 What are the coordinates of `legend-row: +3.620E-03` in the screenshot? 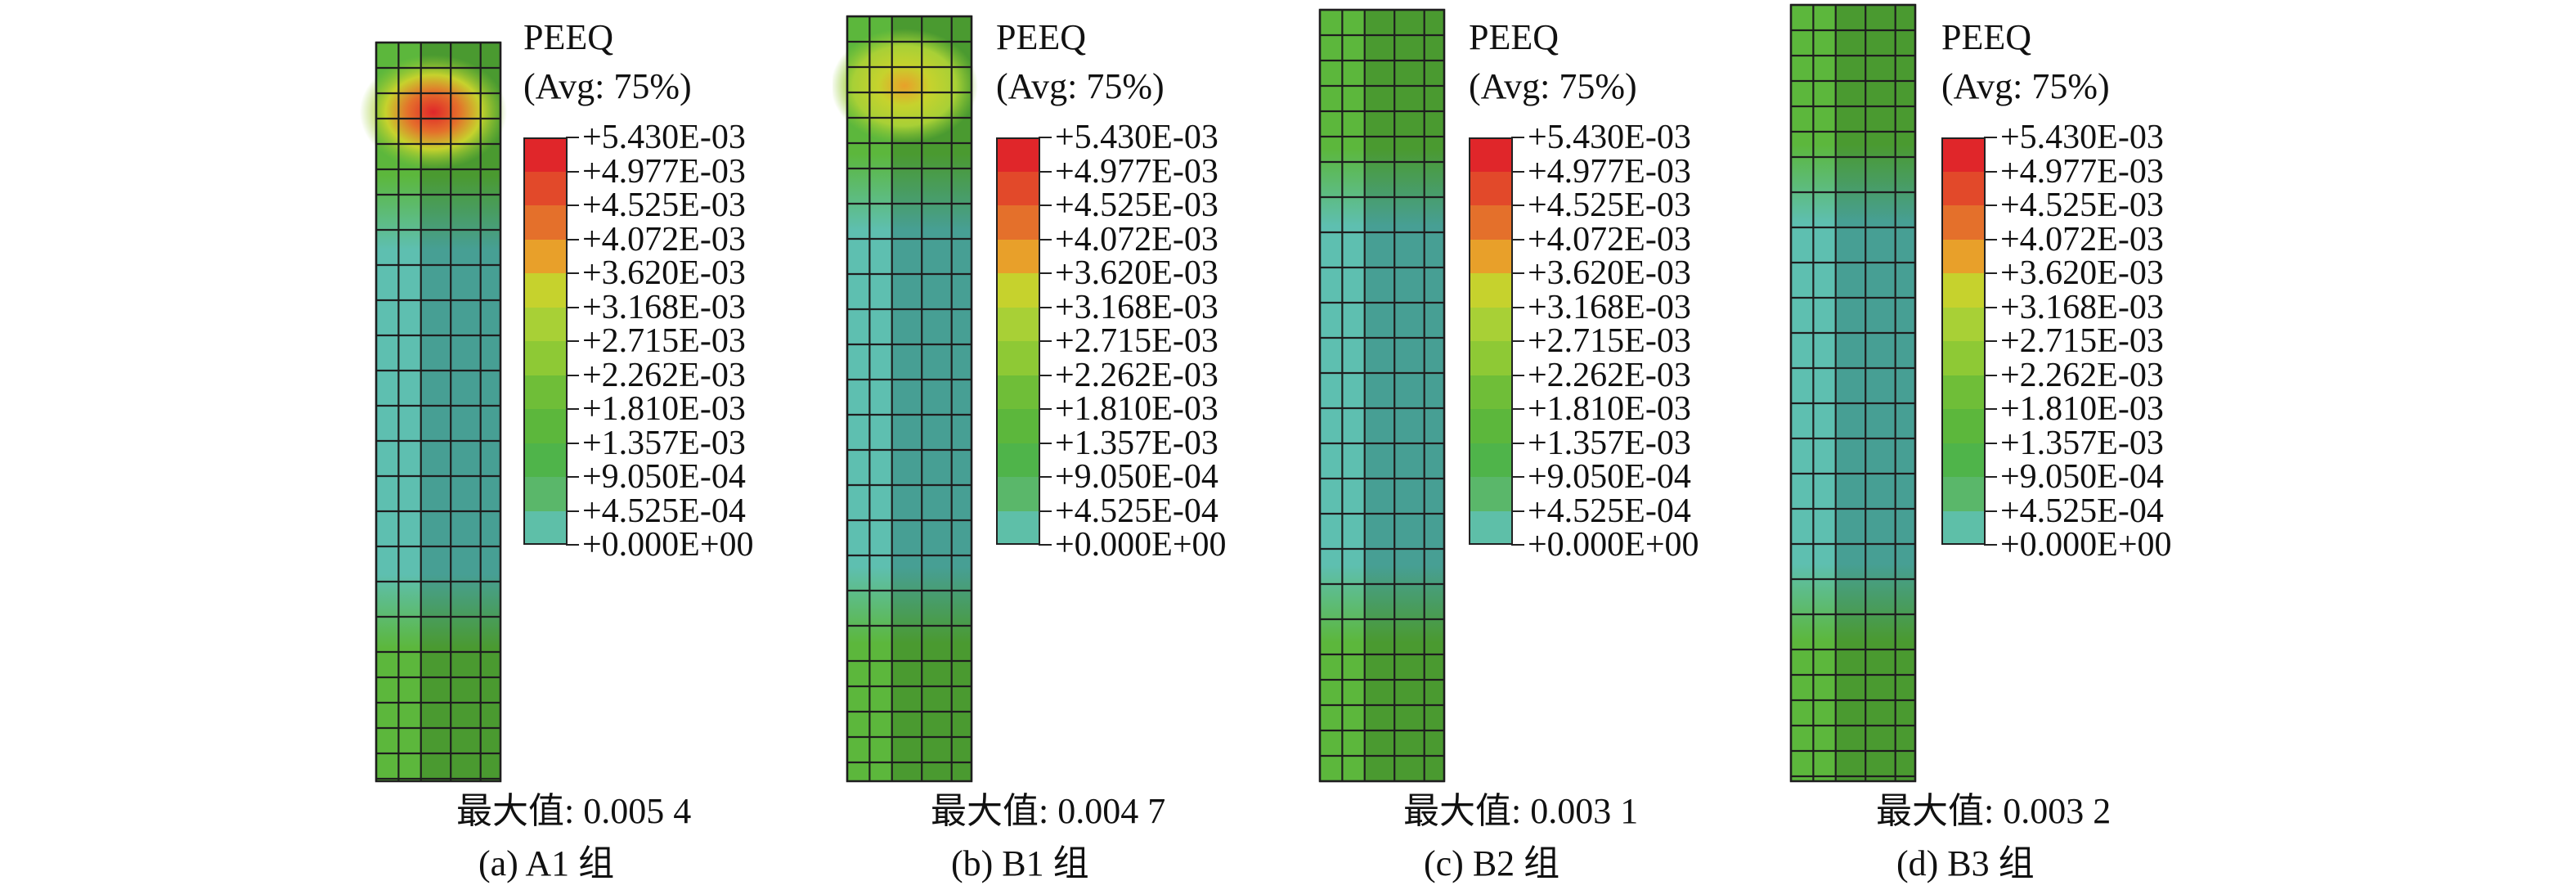 It's located at (2105, 282).